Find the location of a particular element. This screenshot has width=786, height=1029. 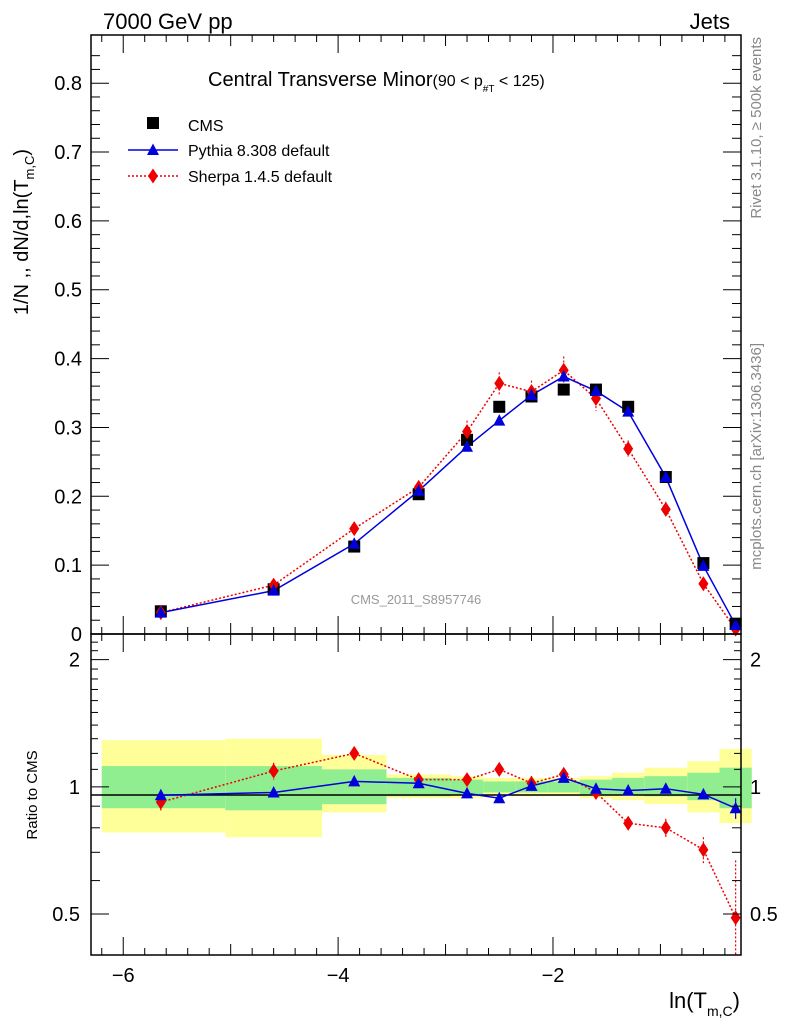

x-axis-label: ln(Tm,C) is located at coordinates (704, 1003).